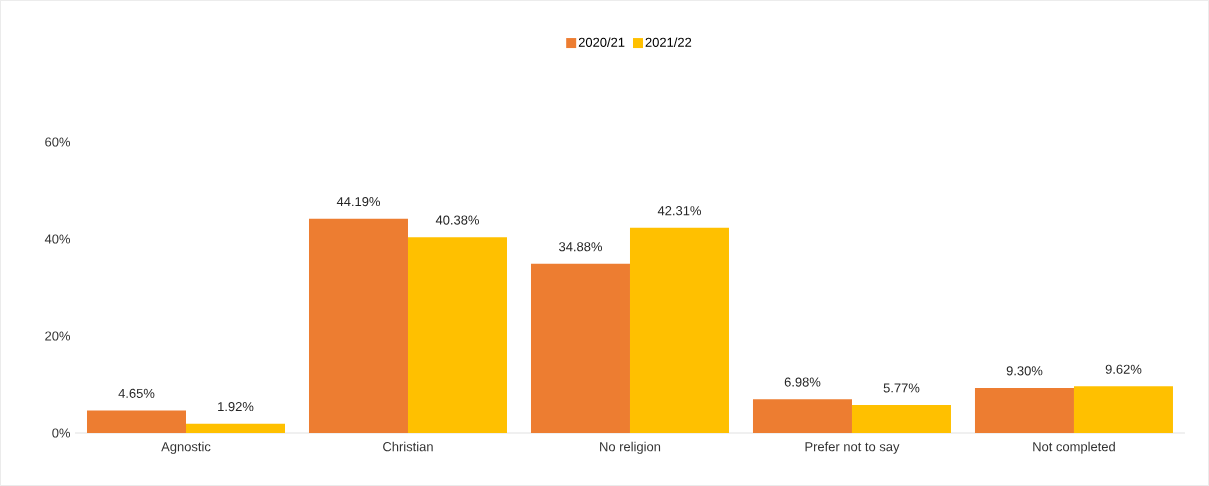  What do you see at coordinates (1074, 447) in the screenshot?
I see `x-tick-label: Not completed` at bounding box center [1074, 447].